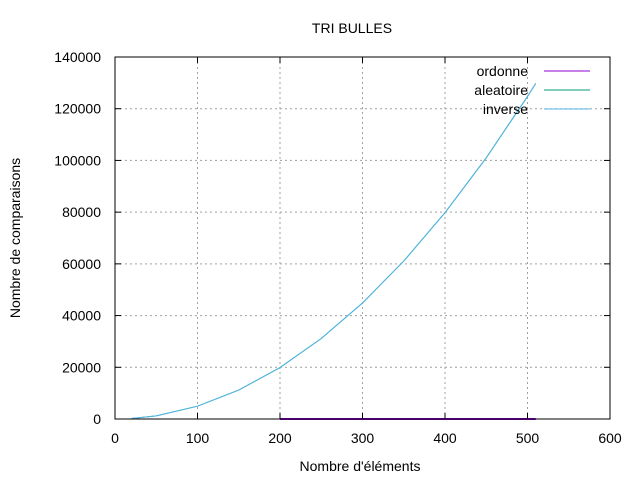 Image resolution: width=640 pixels, height=480 pixels. What do you see at coordinates (115, 438) in the screenshot?
I see `x-tick-label: 0` at bounding box center [115, 438].